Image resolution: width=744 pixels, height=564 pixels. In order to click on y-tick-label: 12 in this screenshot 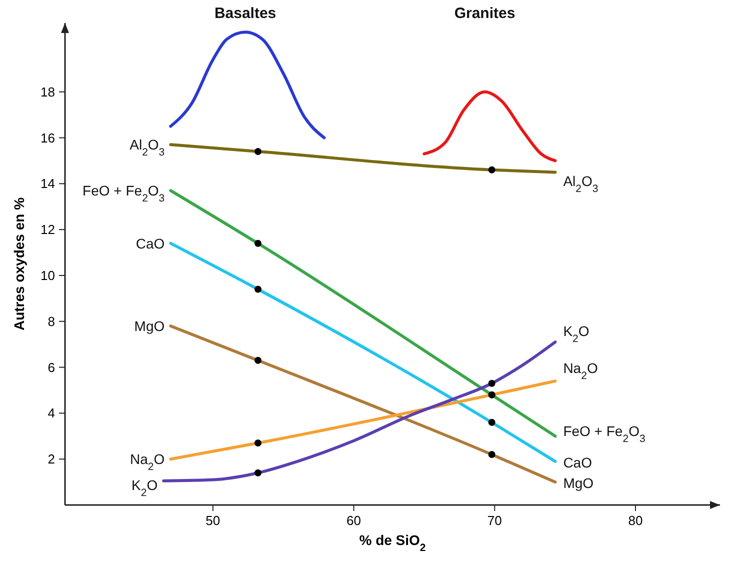, I will do `click(47, 230)`.